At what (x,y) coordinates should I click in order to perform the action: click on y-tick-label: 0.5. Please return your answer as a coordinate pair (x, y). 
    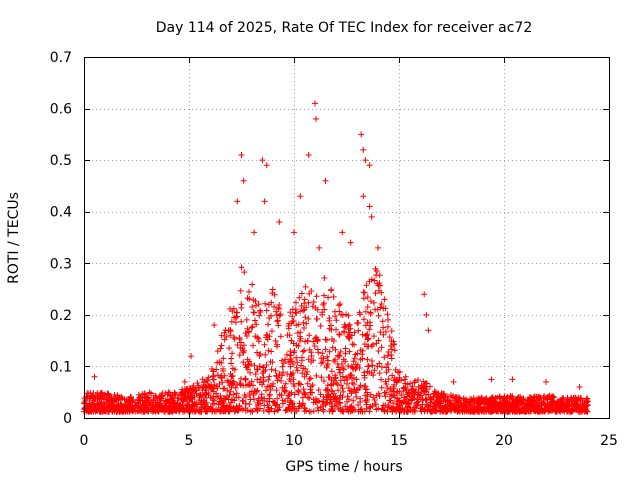
    Looking at the image, I should click on (61, 161).